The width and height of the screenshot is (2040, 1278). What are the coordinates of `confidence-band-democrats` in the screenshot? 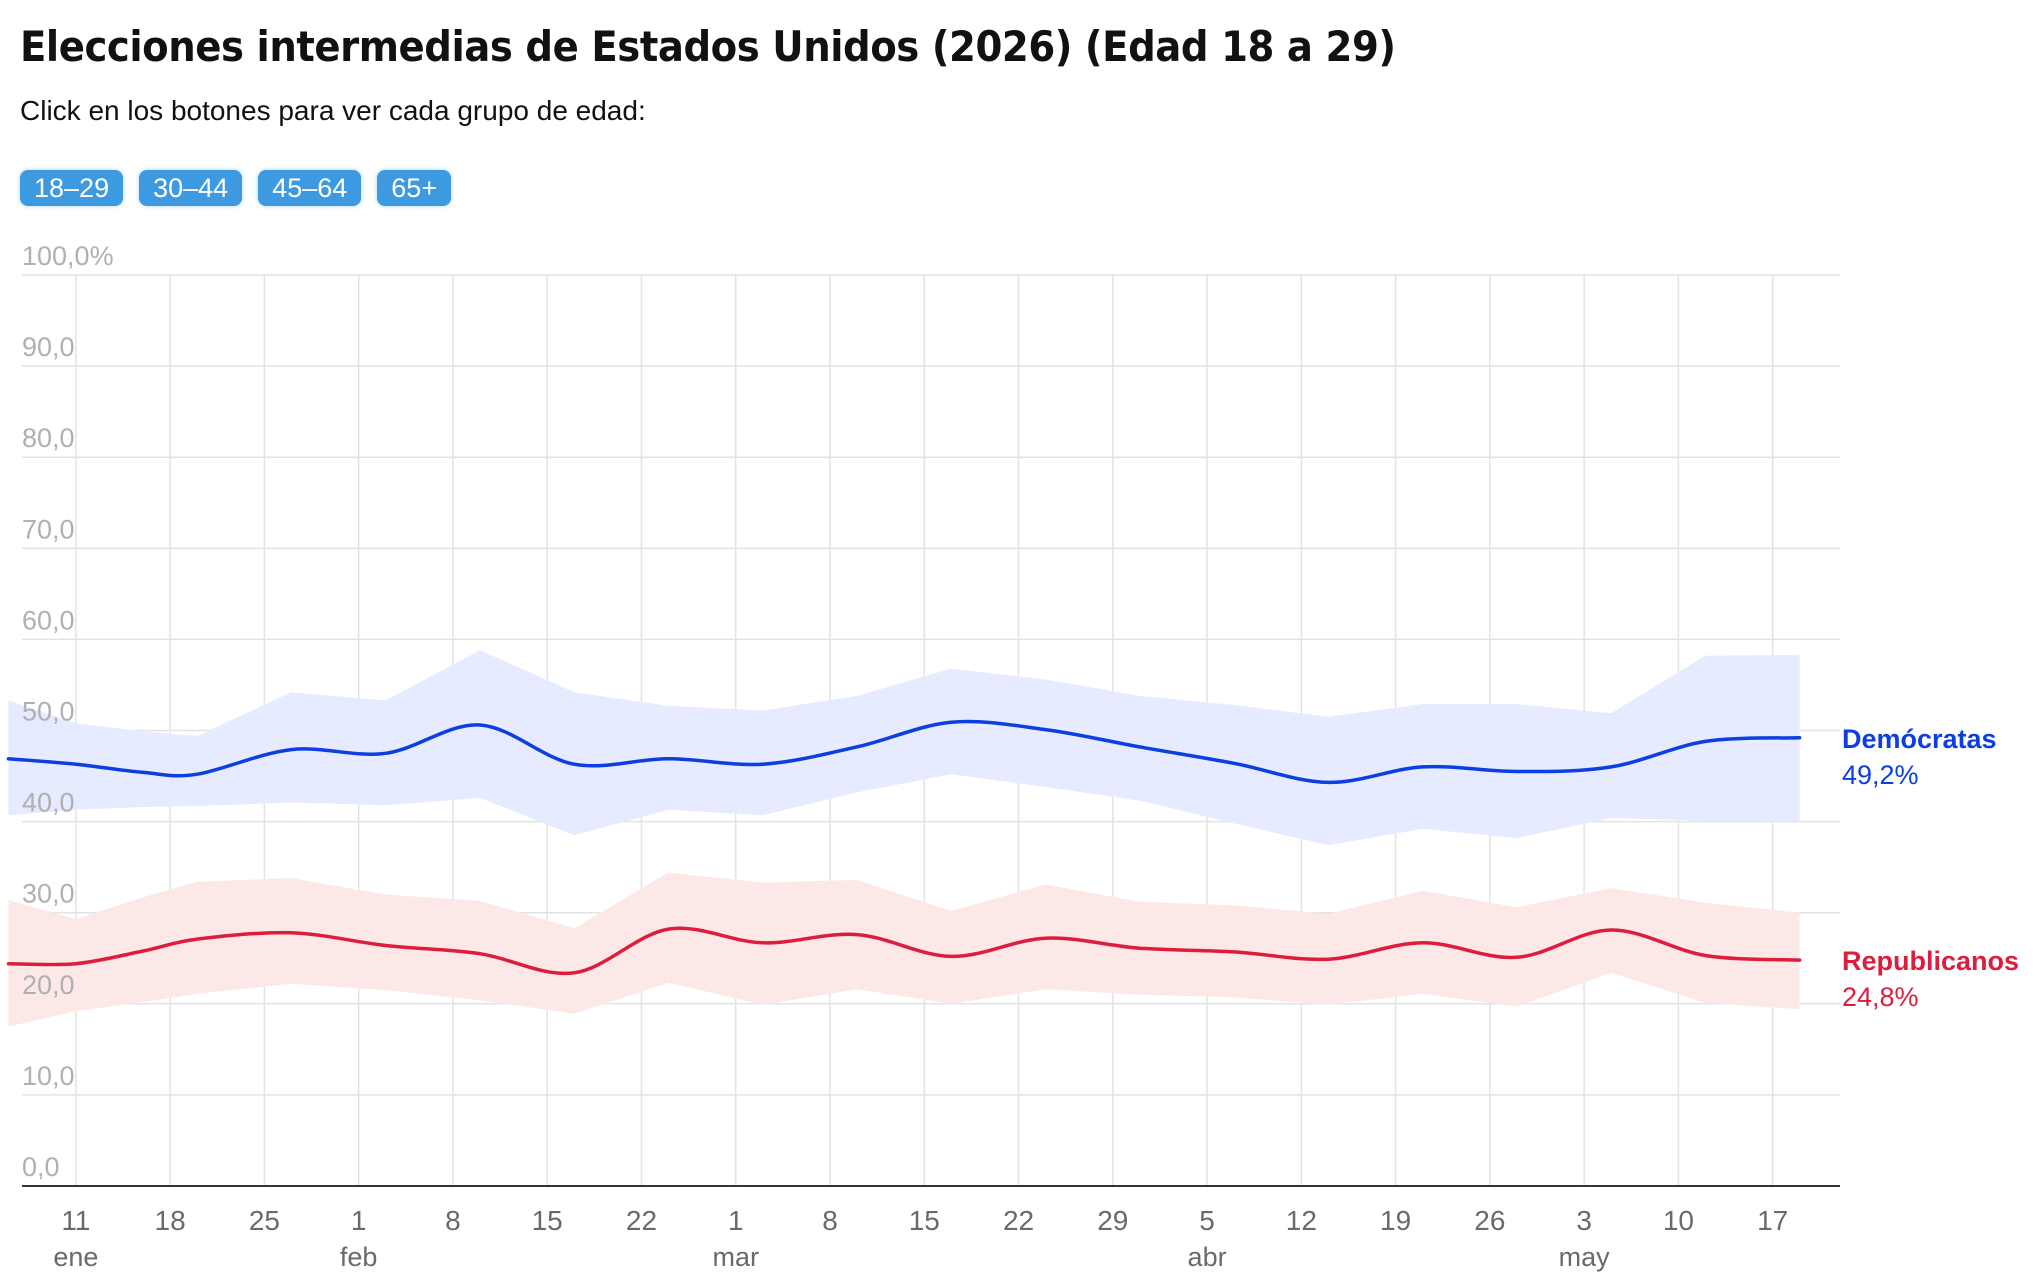 It's located at (904, 748).